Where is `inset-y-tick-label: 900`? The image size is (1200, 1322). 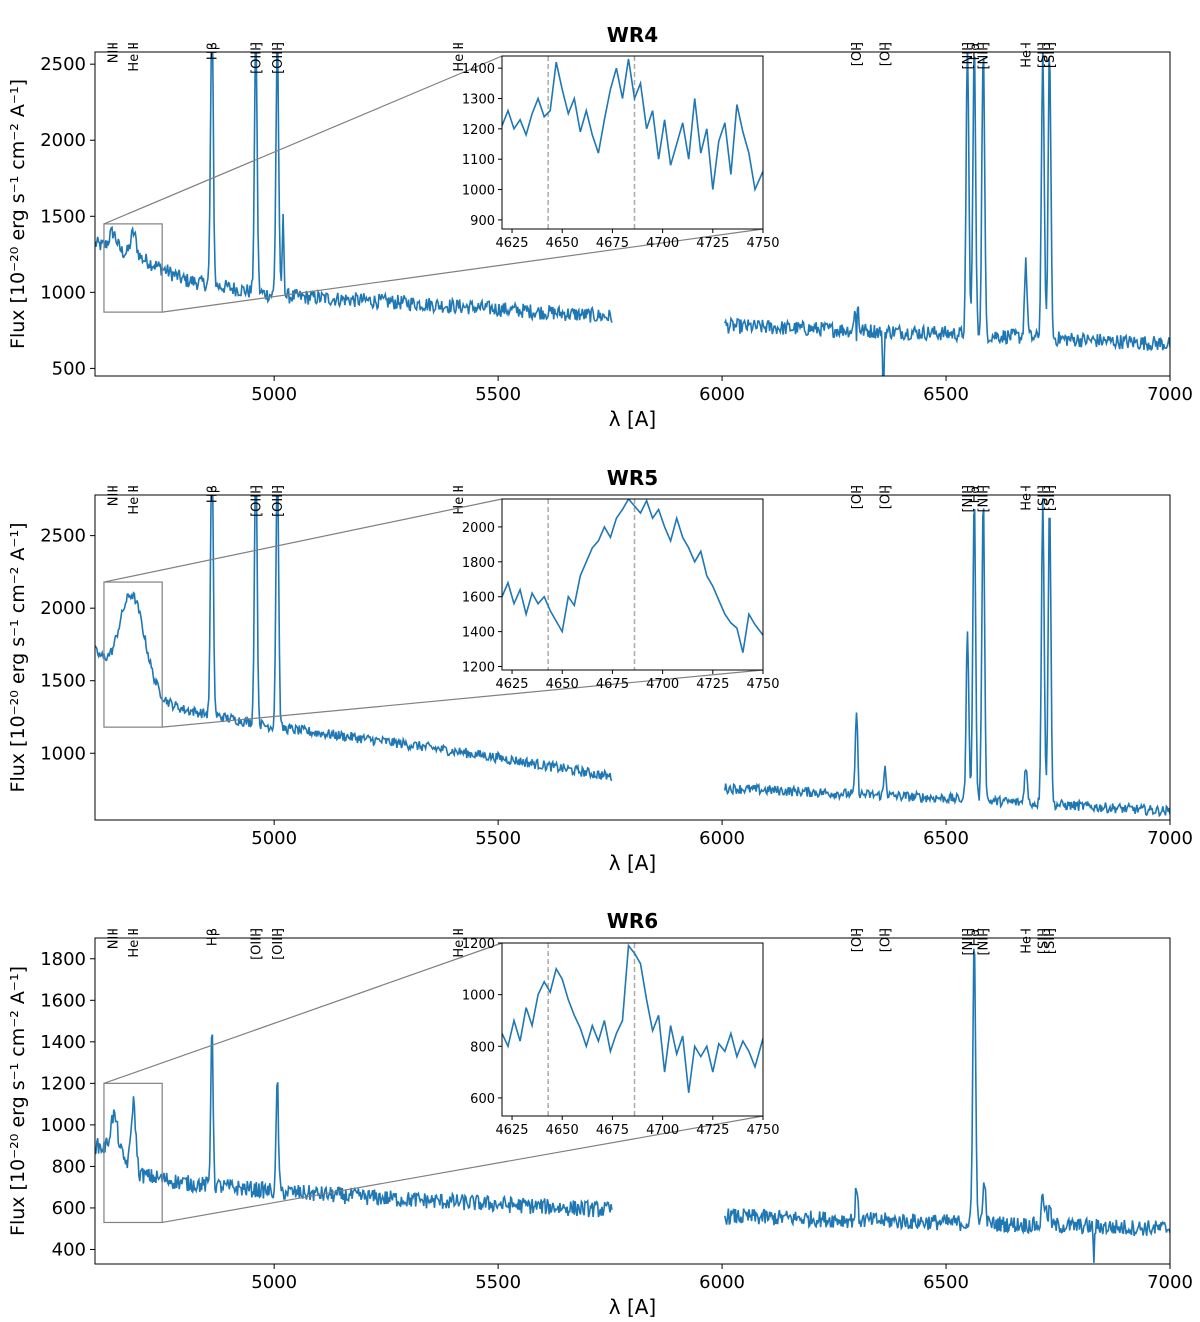 inset-y-tick-label: 900 is located at coordinates (482, 221).